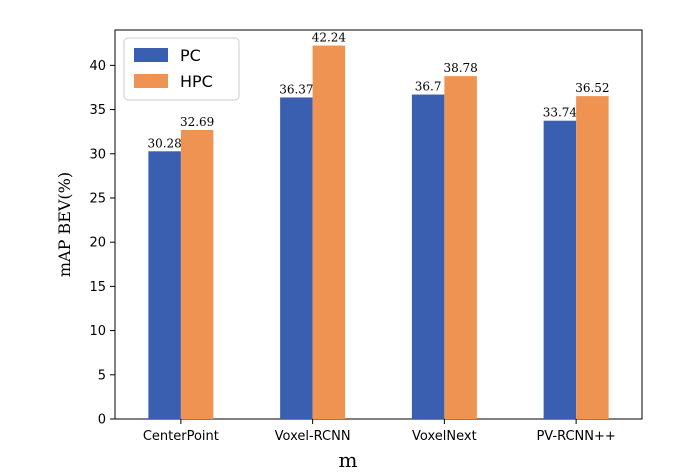  Describe the element at coordinates (151, 81) in the screenshot. I see `legend-swatch-hpc` at that location.